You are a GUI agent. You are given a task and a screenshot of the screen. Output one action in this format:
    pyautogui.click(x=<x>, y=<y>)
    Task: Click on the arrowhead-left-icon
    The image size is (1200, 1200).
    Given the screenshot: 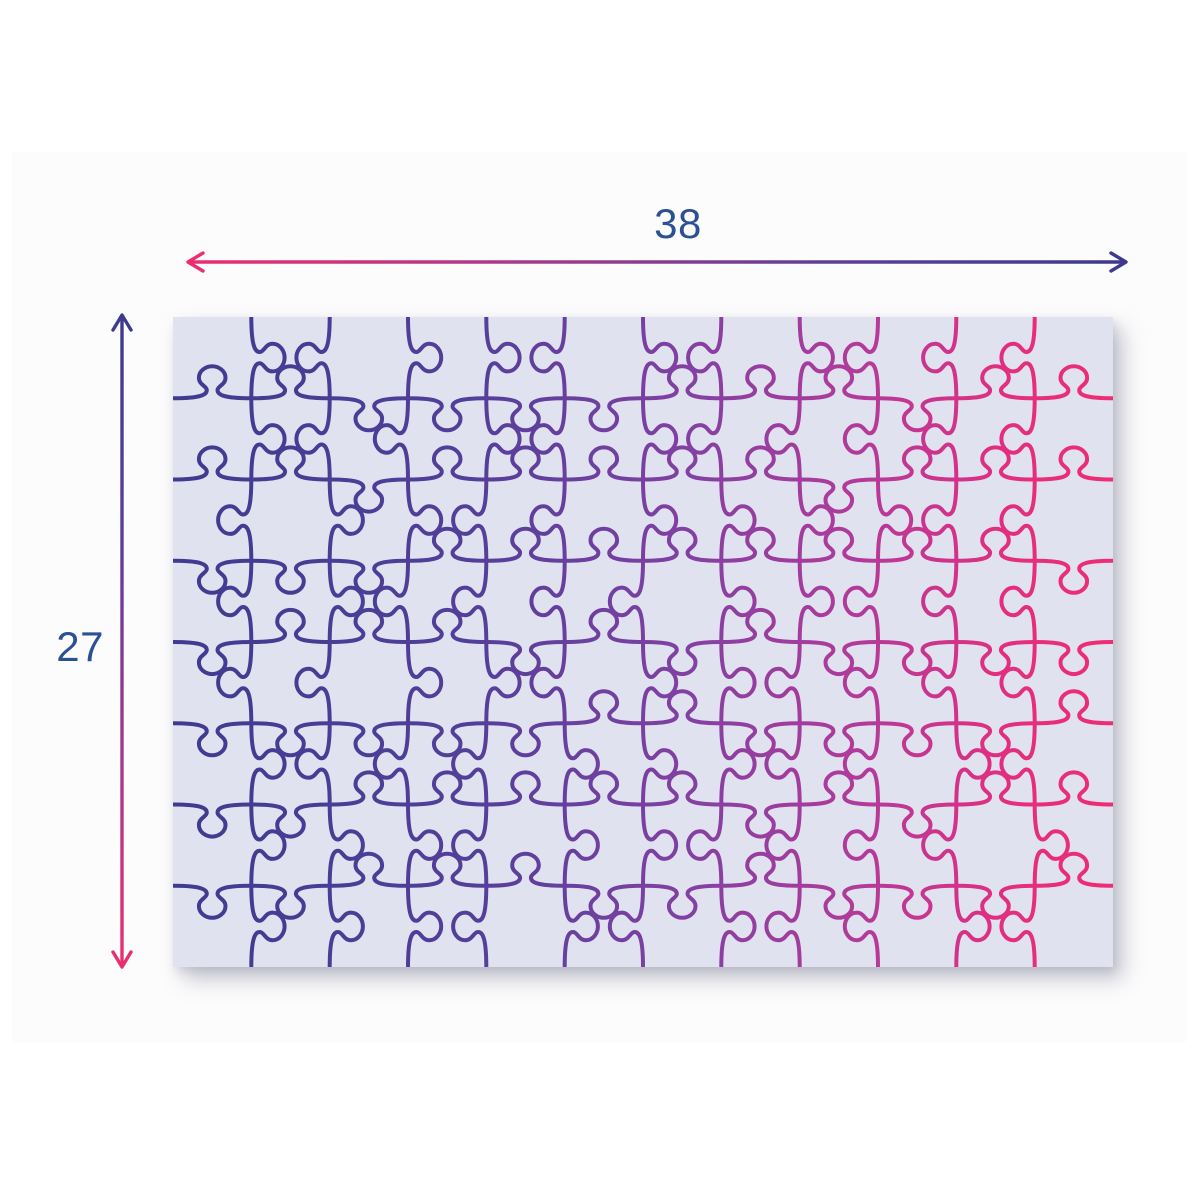 What is the action you would take?
    pyautogui.click(x=195, y=262)
    